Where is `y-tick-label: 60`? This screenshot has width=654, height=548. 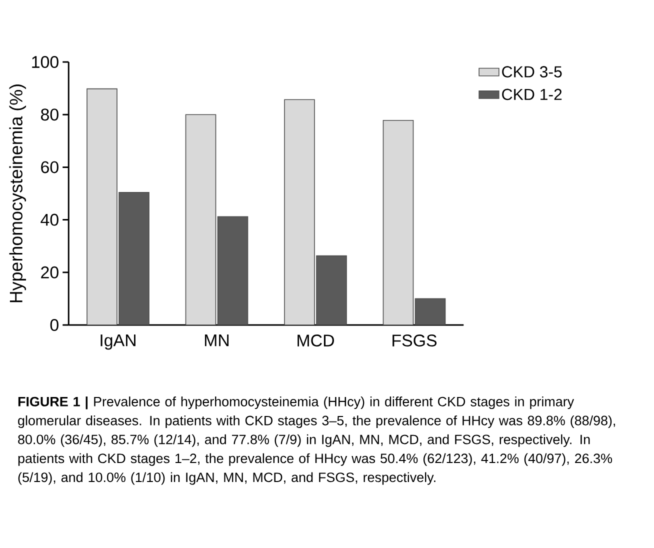
y-tick-label: 60 is located at coordinates (49, 167).